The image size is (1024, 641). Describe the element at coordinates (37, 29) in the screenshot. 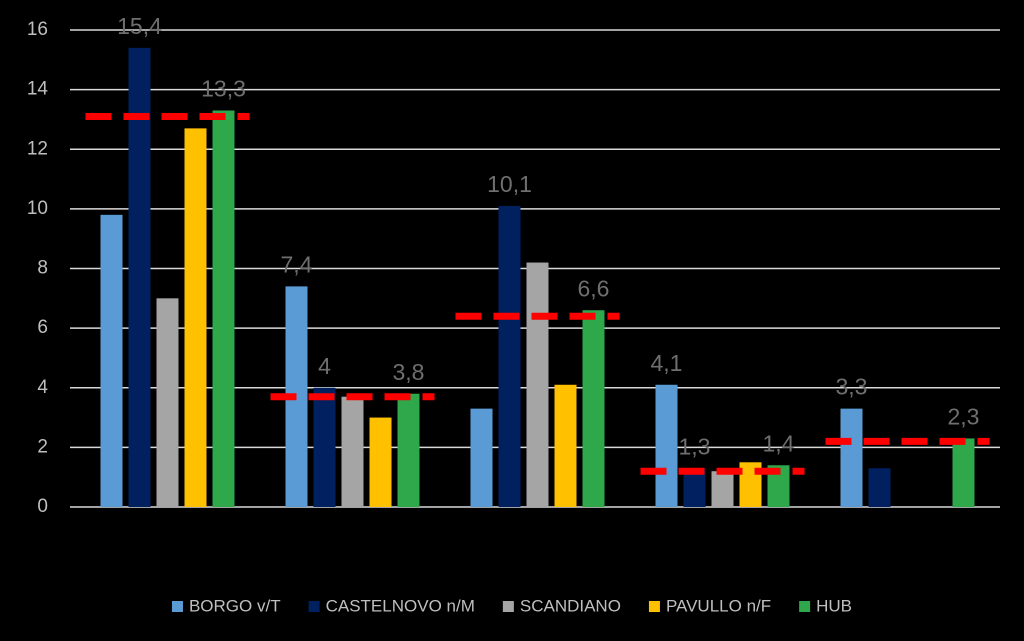

I see `y-tick-label: 16` at that location.